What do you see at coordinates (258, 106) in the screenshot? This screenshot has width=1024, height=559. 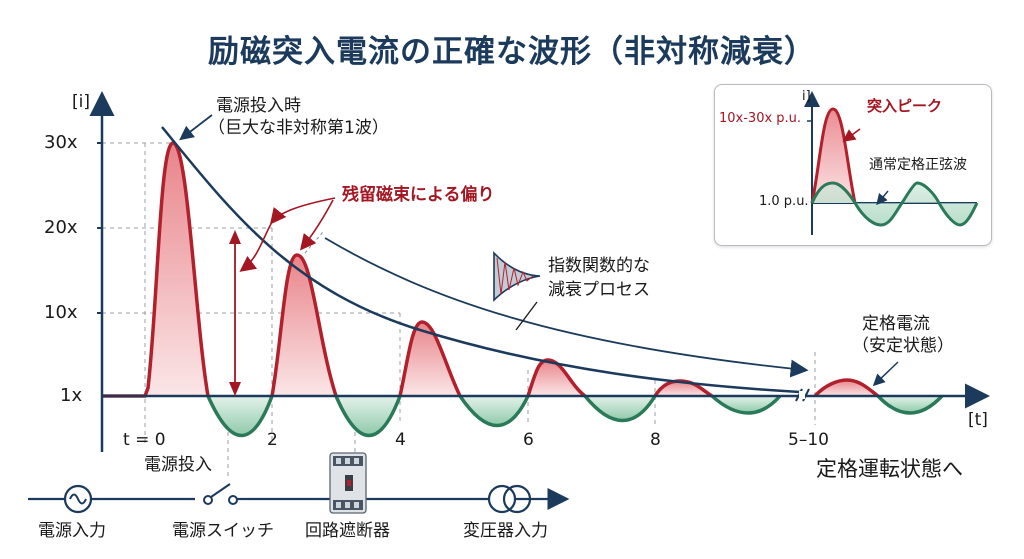 I see `power-on-label: 電源投入時` at bounding box center [258, 106].